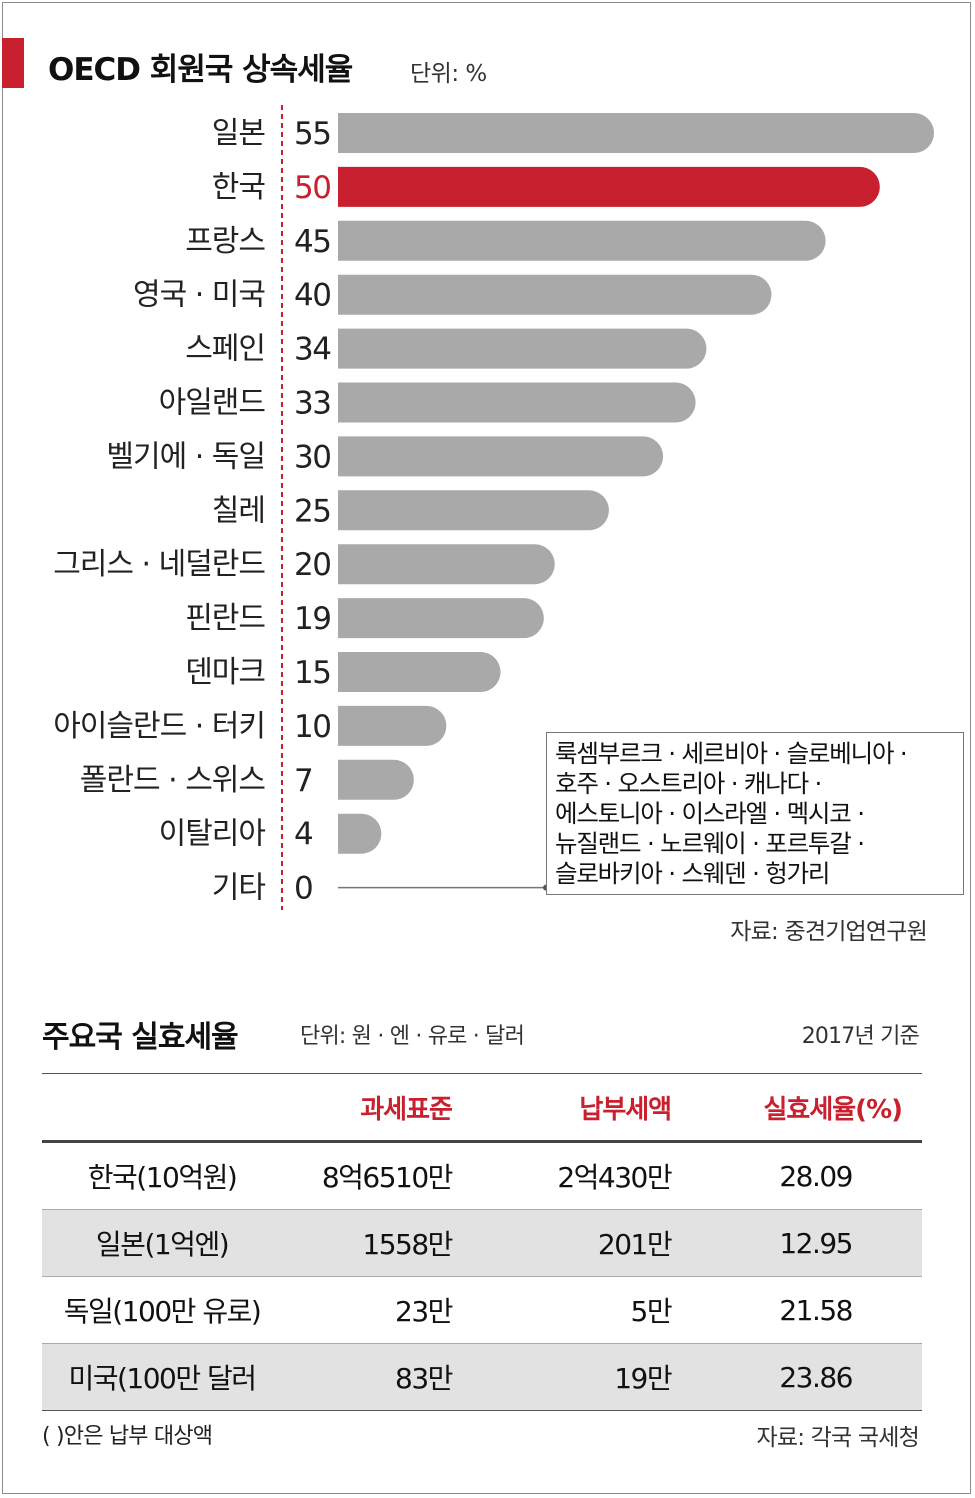  What do you see at coordinates (173, 780) in the screenshot?
I see `category-label: 폴란드 · 스위스` at bounding box center [173, 780].